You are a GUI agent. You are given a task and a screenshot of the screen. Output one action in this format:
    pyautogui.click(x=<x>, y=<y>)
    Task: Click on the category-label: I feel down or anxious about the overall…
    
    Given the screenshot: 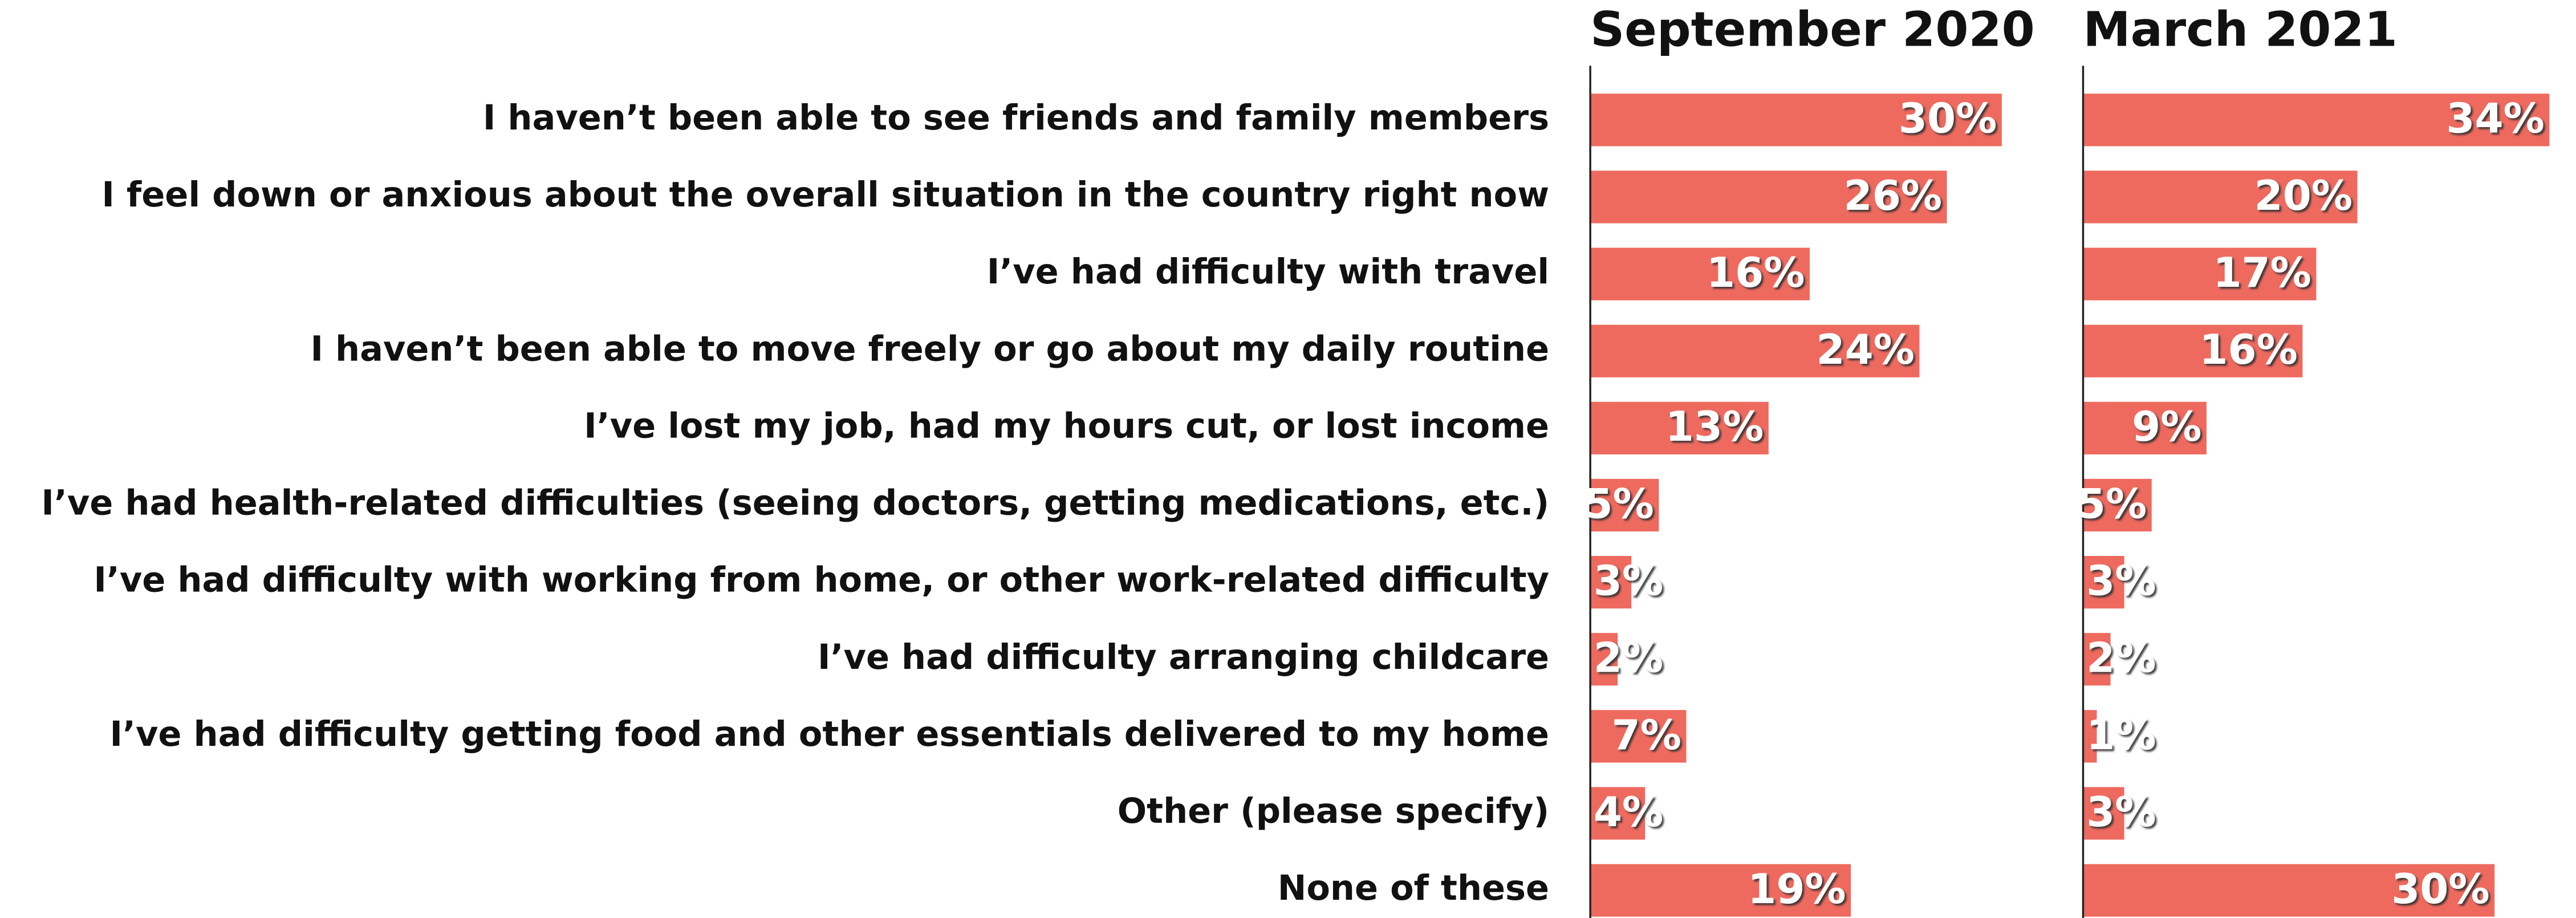 What is the action you would take?
    pyautogui.click(x=825, y=195)
    